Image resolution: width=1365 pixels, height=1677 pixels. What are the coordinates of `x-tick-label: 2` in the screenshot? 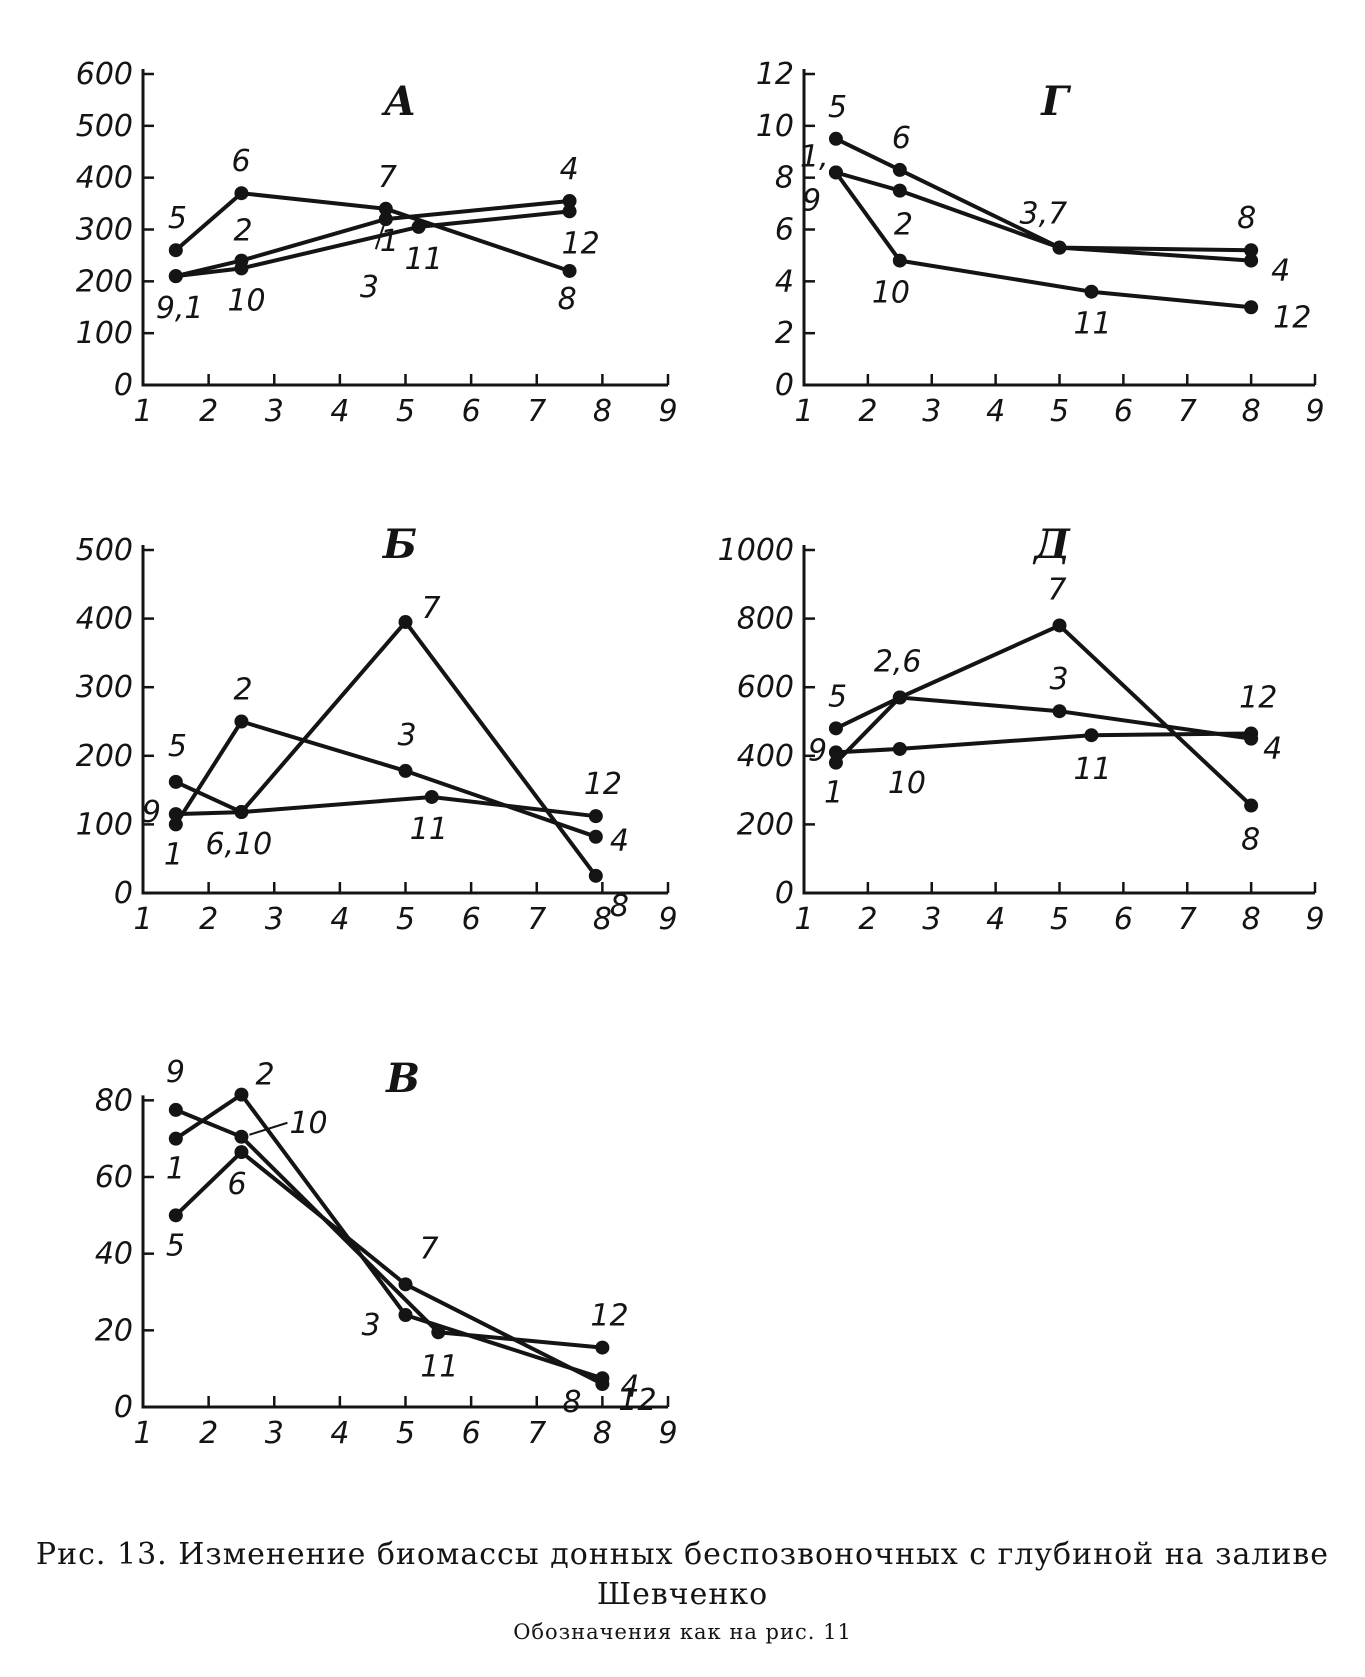 It's located at (867, 919).